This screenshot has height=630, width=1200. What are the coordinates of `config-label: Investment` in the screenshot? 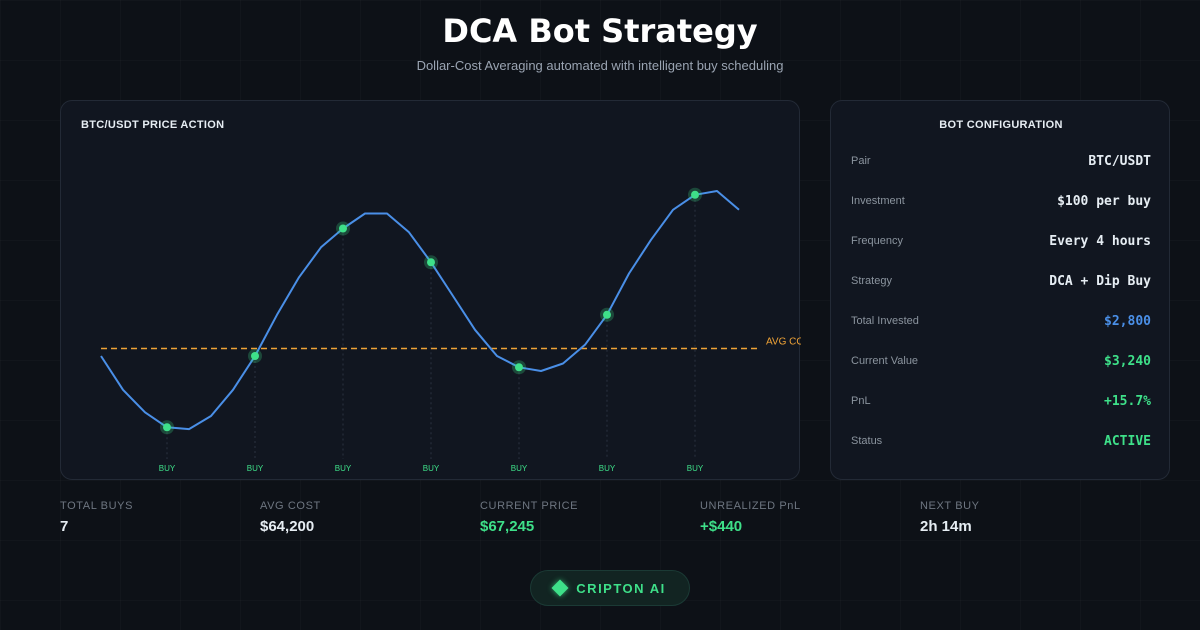 It's located at (878, 201).